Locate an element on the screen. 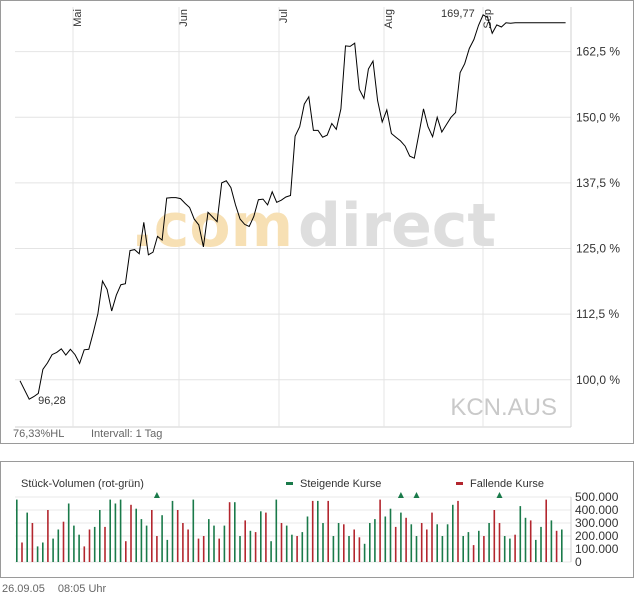 The width and height of the screenshot is (634, 597). watermark-direct: direct is located at coordinates (397, 226).